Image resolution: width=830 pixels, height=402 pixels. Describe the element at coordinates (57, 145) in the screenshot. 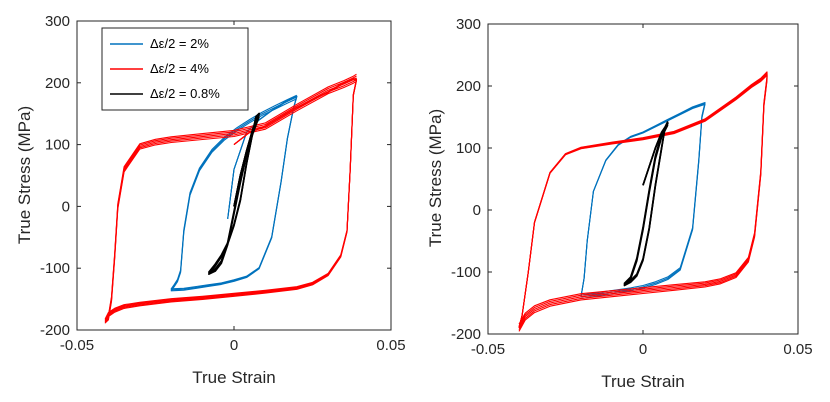

I see `left-y-tick-label: 100` at that location.